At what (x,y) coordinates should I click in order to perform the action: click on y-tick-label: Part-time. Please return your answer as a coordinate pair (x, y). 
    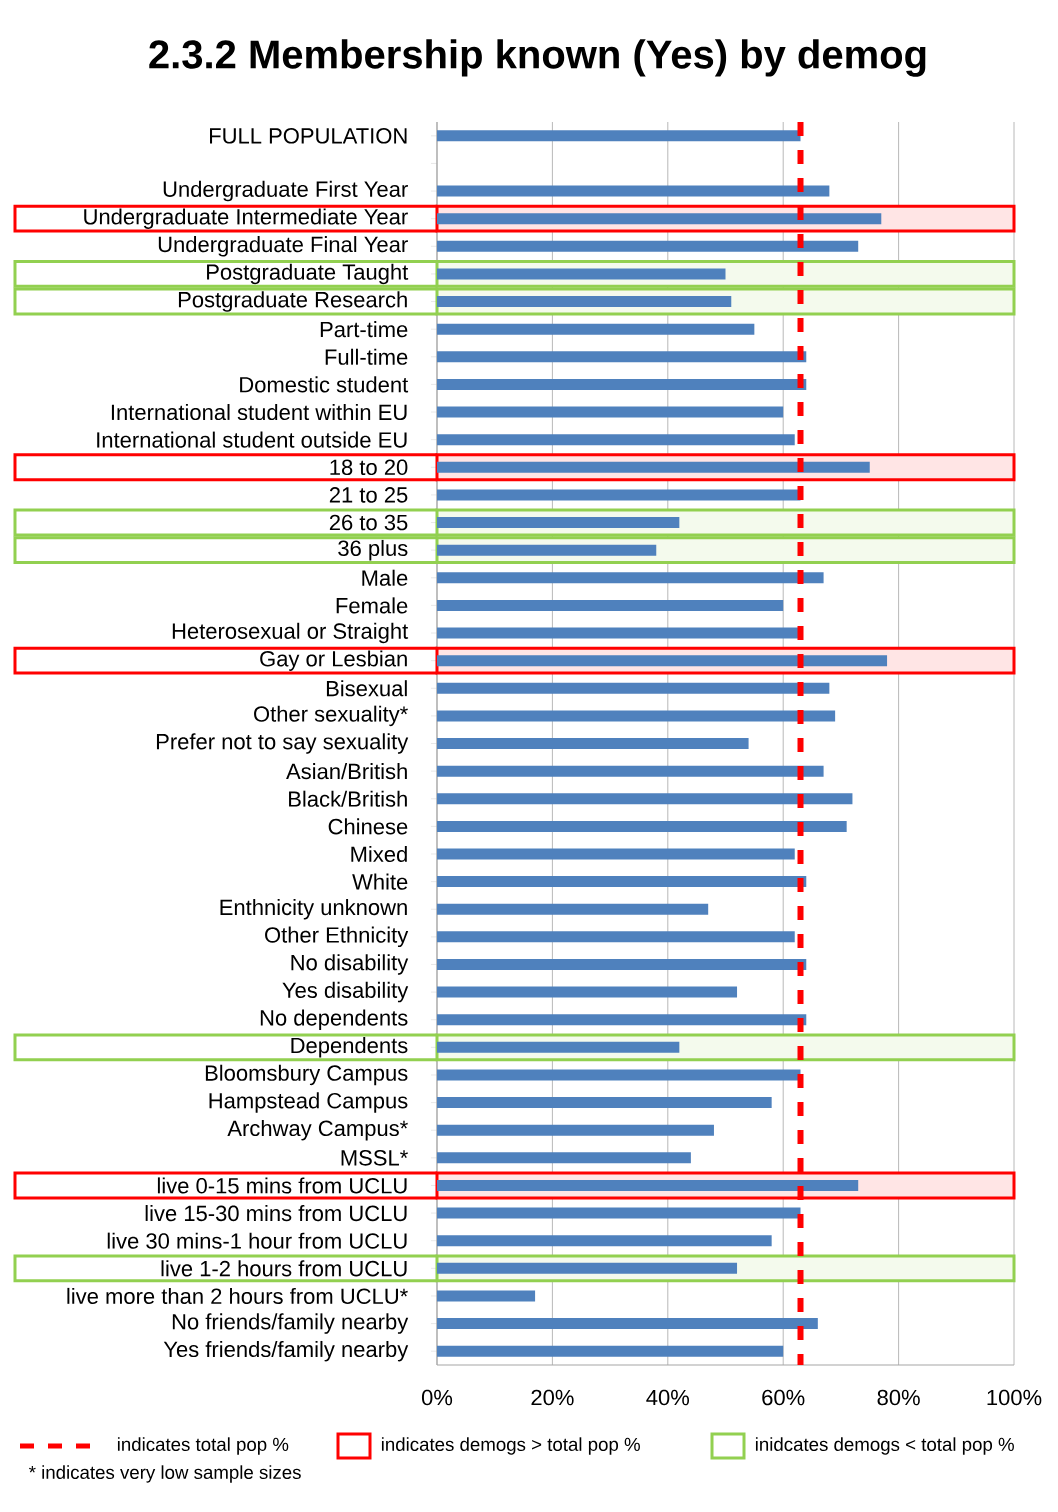
    Looking at the image, I should click on (364, 329).